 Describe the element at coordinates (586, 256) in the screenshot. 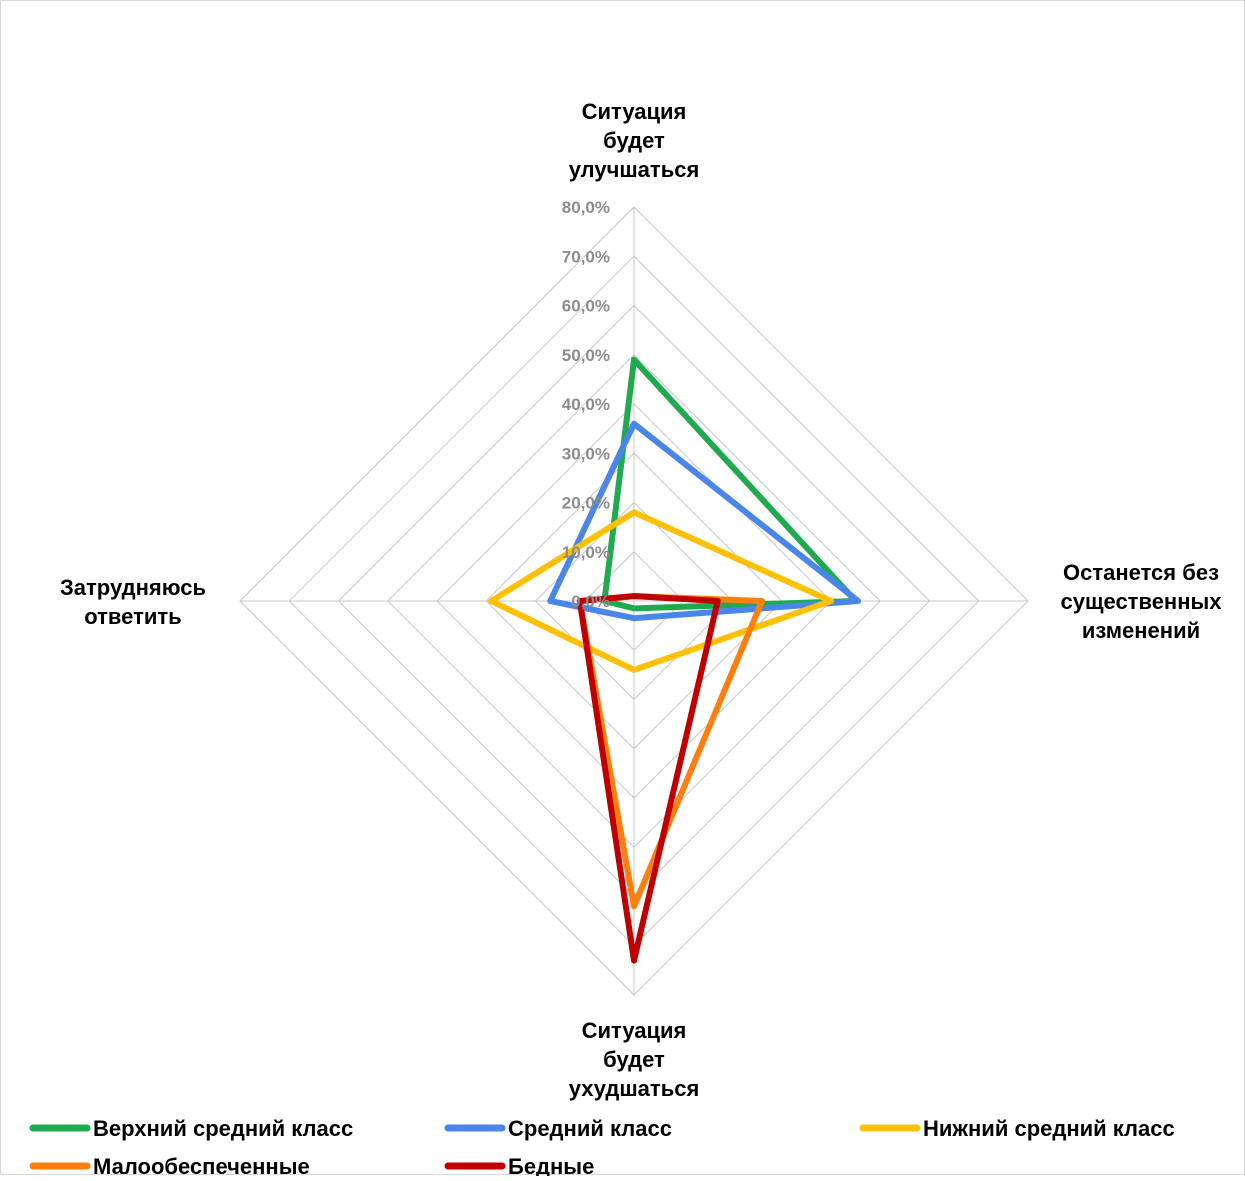

I see `tick-label: 70,0%` at that location.